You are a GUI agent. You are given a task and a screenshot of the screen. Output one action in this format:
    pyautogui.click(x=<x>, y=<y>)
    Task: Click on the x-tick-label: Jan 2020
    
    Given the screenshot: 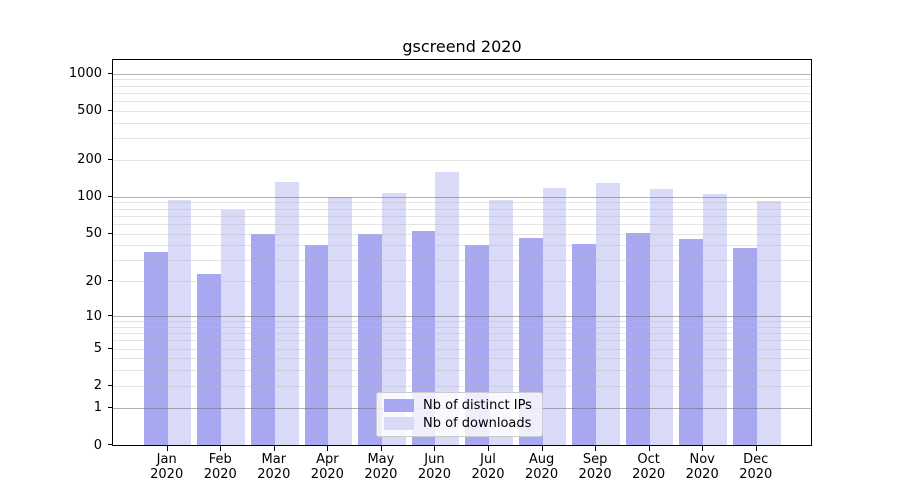 What is the action you would take?
    pyautogui.click(x=167, y=467)
    